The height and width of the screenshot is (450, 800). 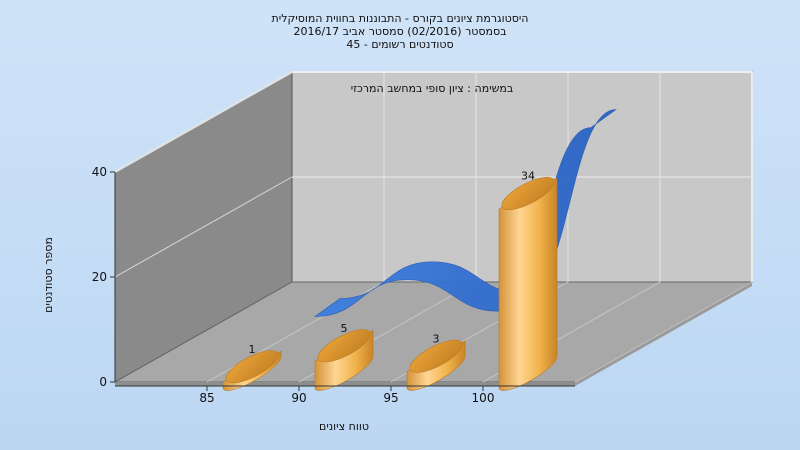 I want to click on bar-value-label: 1, so click(x=252, y=349).